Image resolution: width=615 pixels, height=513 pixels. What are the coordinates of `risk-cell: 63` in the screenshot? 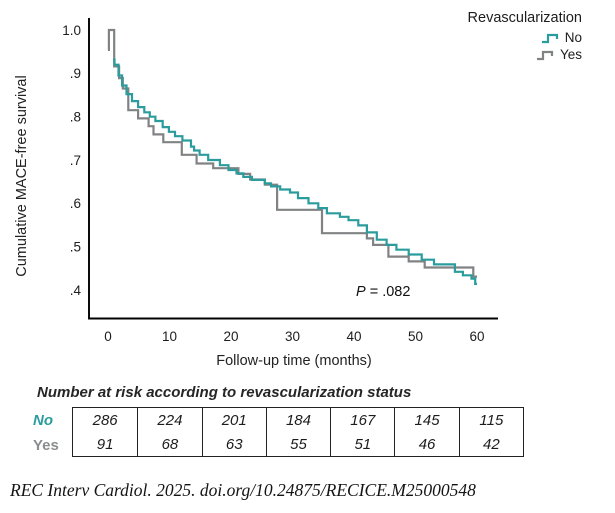 It's located at (233, 444).